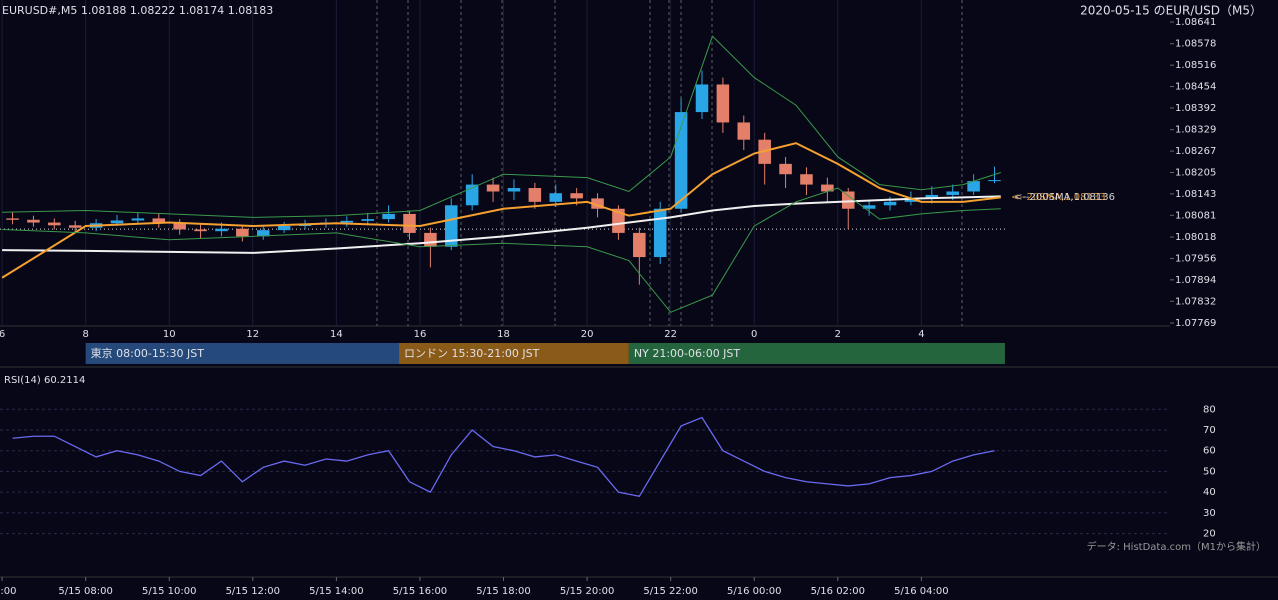 The width and height of the screenshot is (1278, 600). I want to click on x-tick-label: 5/16 02:00, so click(838, 591).